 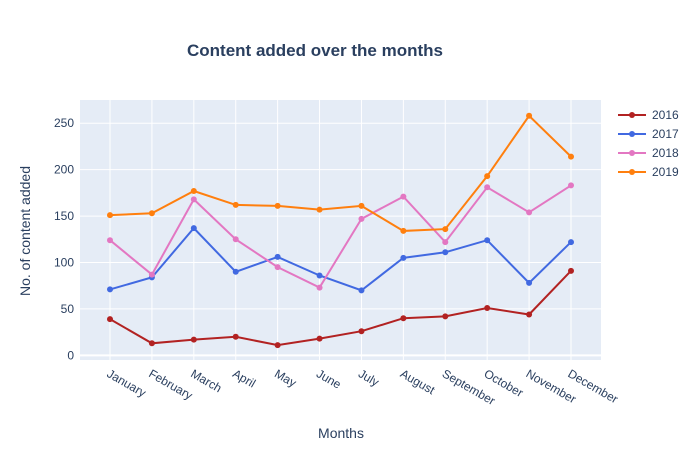 What do you see at coordinates (648, 134) in the screenshot?
I see `legend-item: 2017` at bounding box center [648, 134].